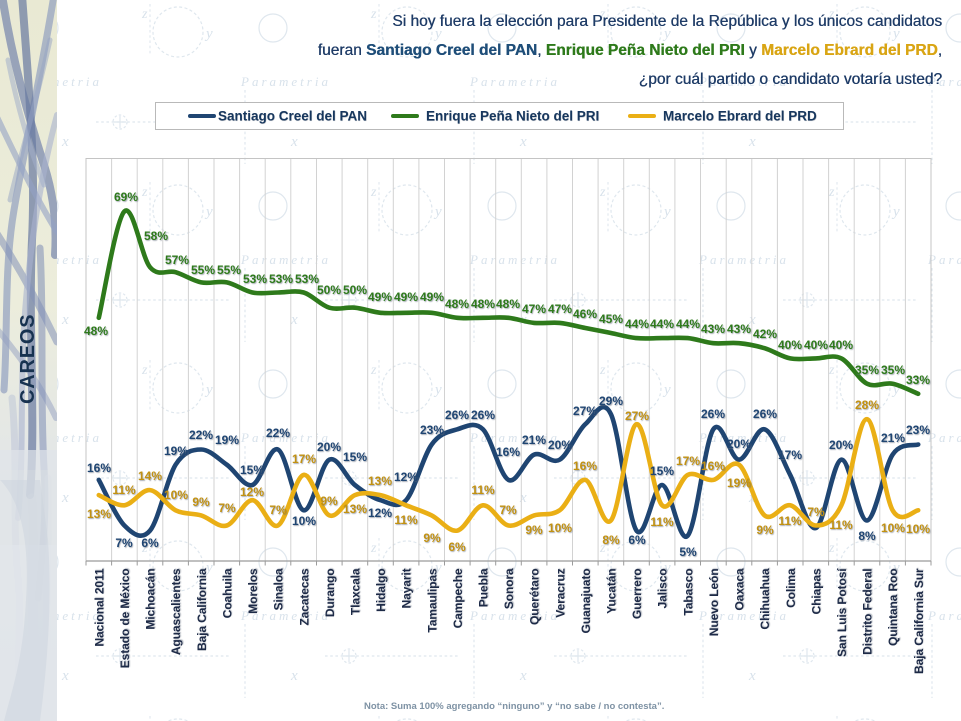 This screenshot has height=721, width=961. Describe the element at coordinates (611, 319) in the screenshot. I see `svg-text: 45%` at that location.